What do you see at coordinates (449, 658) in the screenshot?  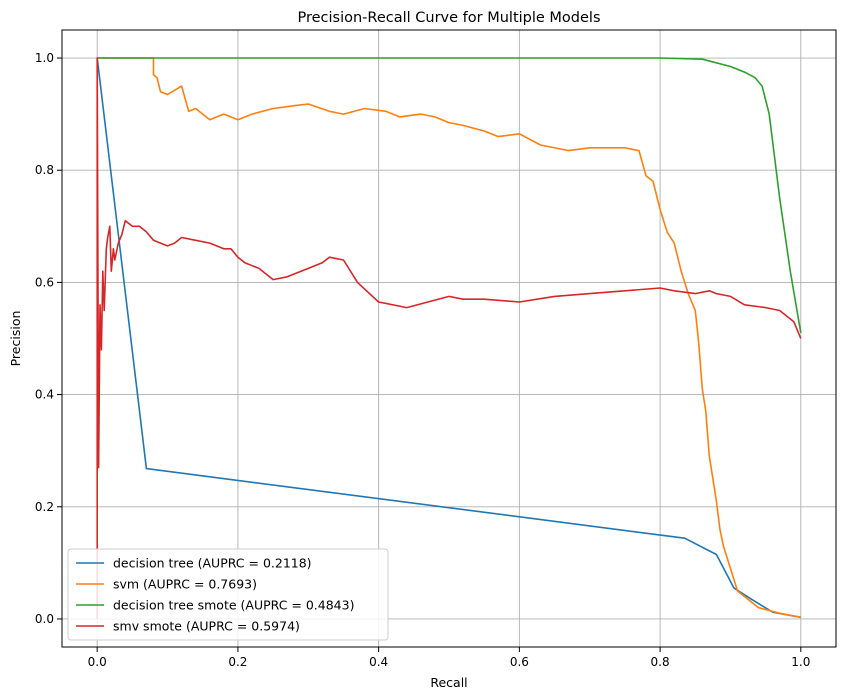 I see `x-axis-ticks: 0.0 0.2 0.4 0.6 0.8 1.0` at bounding box center [449, 658].